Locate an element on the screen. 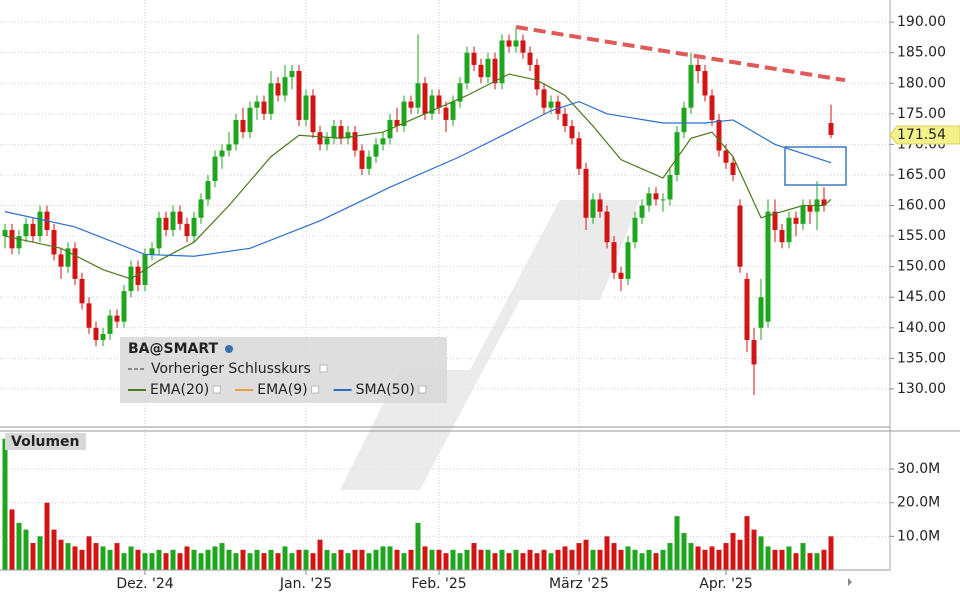 This screenshot has width=960, height=600. y-tick-label: 135.00 is located at coordinates (921, 358).